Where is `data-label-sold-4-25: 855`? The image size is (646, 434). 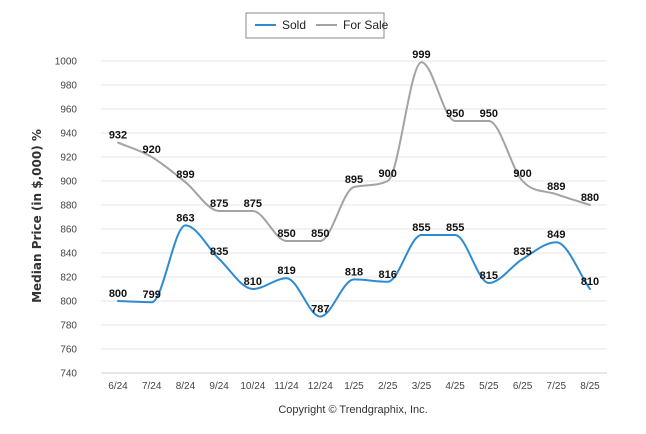
data-label-sold-4-25: 855 is located at coordinates (455, 228).